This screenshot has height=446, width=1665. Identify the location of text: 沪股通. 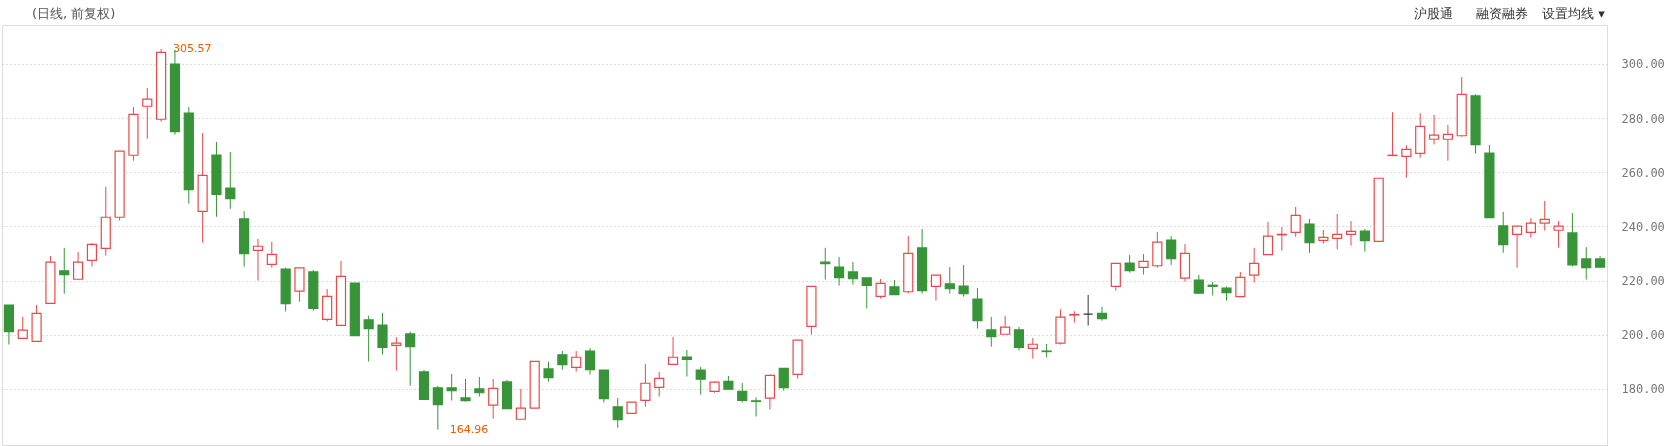
(1433, 13).